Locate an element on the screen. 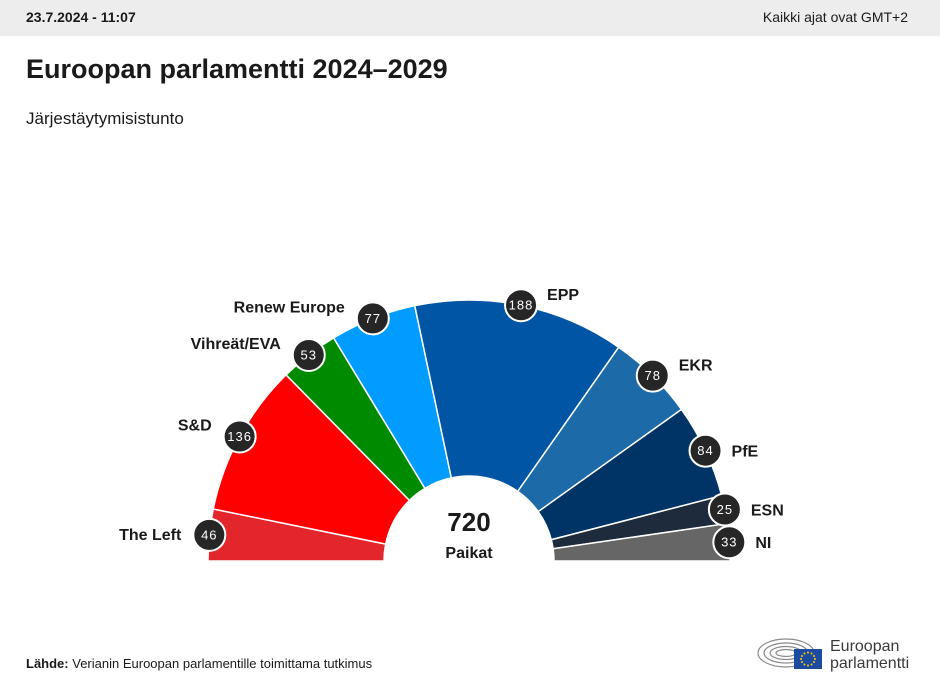 This screenshot has height=691, width=940. group-label-ni: NI is located at coordinates (763, 543).